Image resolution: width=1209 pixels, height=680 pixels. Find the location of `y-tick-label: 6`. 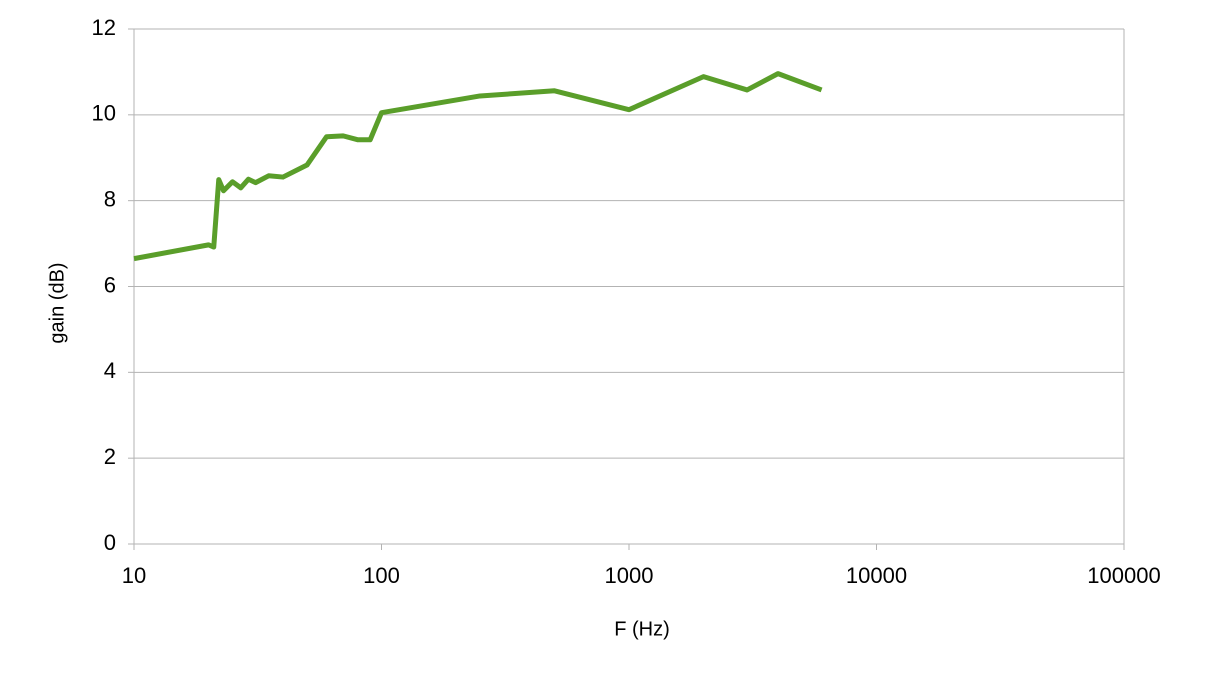

y-tick-label: 6 is located at coordinates (110, 284).